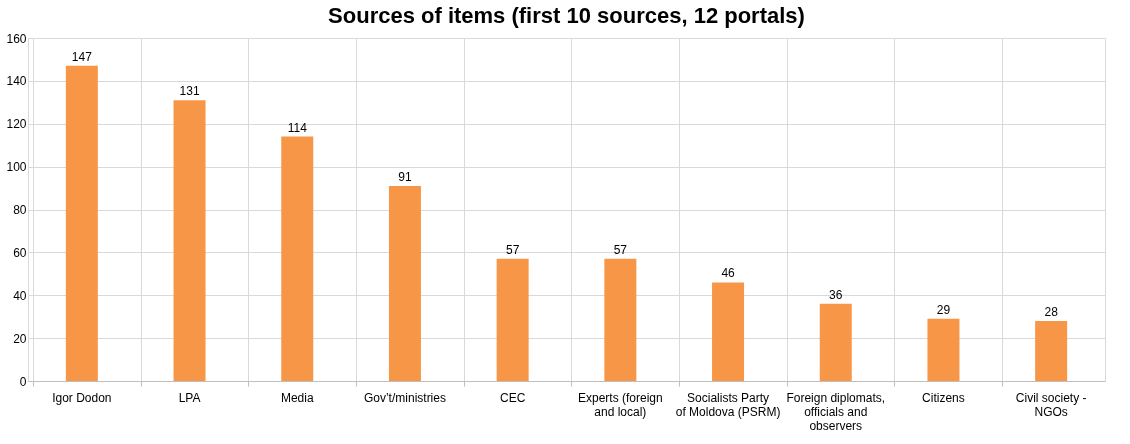 Image resolution: width=1130 pixels, height=444 pixels. I want to click on chart-title: Sources of items (first 10 sources, 12 portals), so click(566, 15).